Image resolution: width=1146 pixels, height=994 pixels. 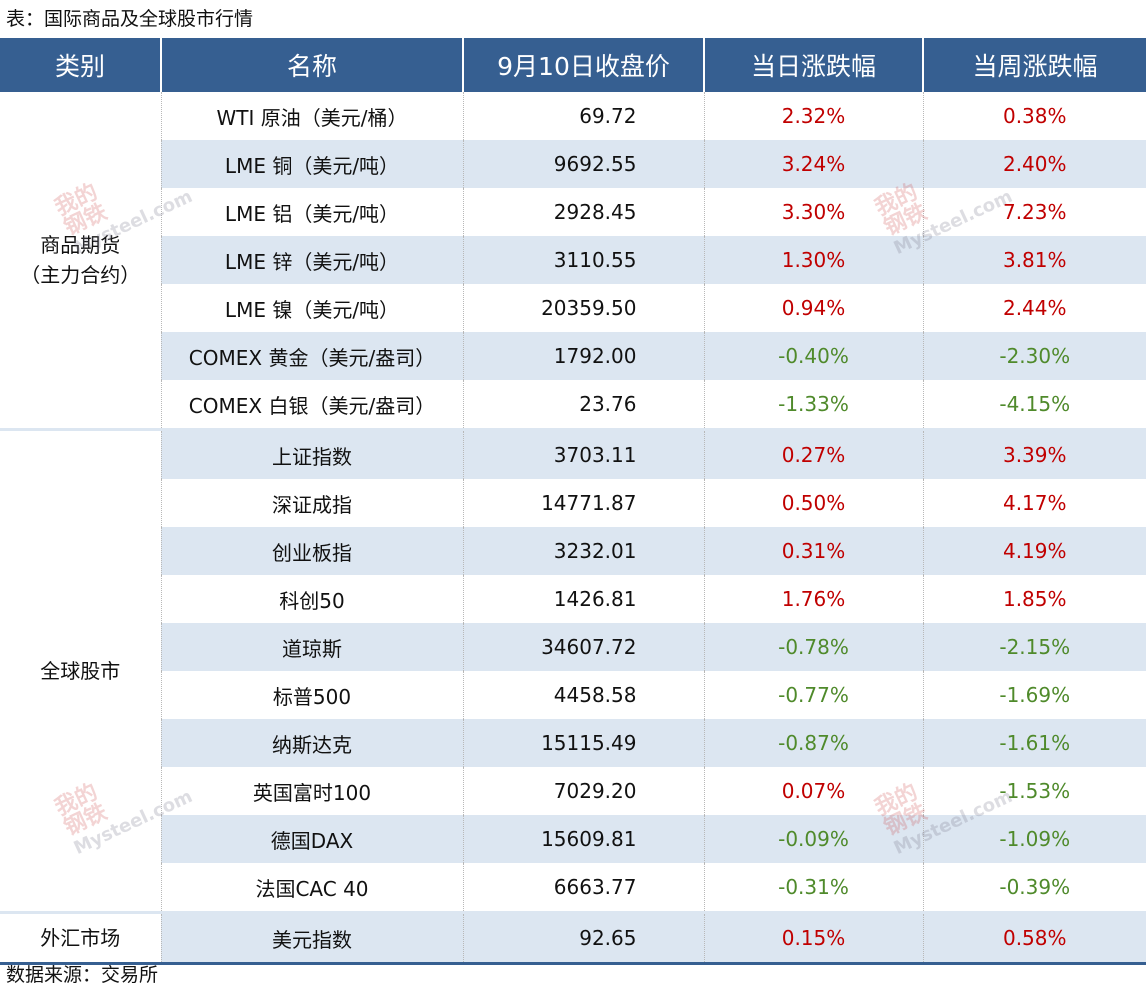 I want to click on table-row: LME 铝（美元/吨） 2928.45 3.30% 7.23%, so click(x=573, y=212).